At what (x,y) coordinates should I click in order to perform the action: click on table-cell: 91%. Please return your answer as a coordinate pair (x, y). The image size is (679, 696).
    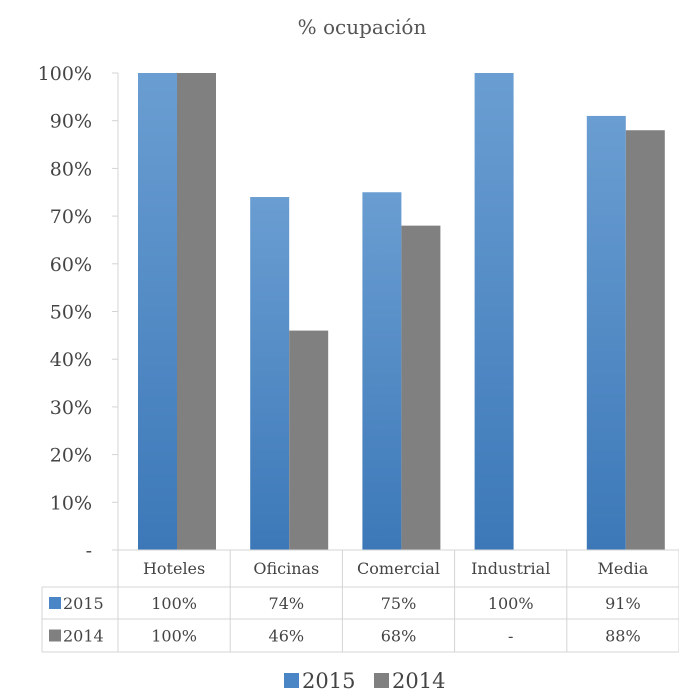
    Looking at the image, I should click on (623, 603).